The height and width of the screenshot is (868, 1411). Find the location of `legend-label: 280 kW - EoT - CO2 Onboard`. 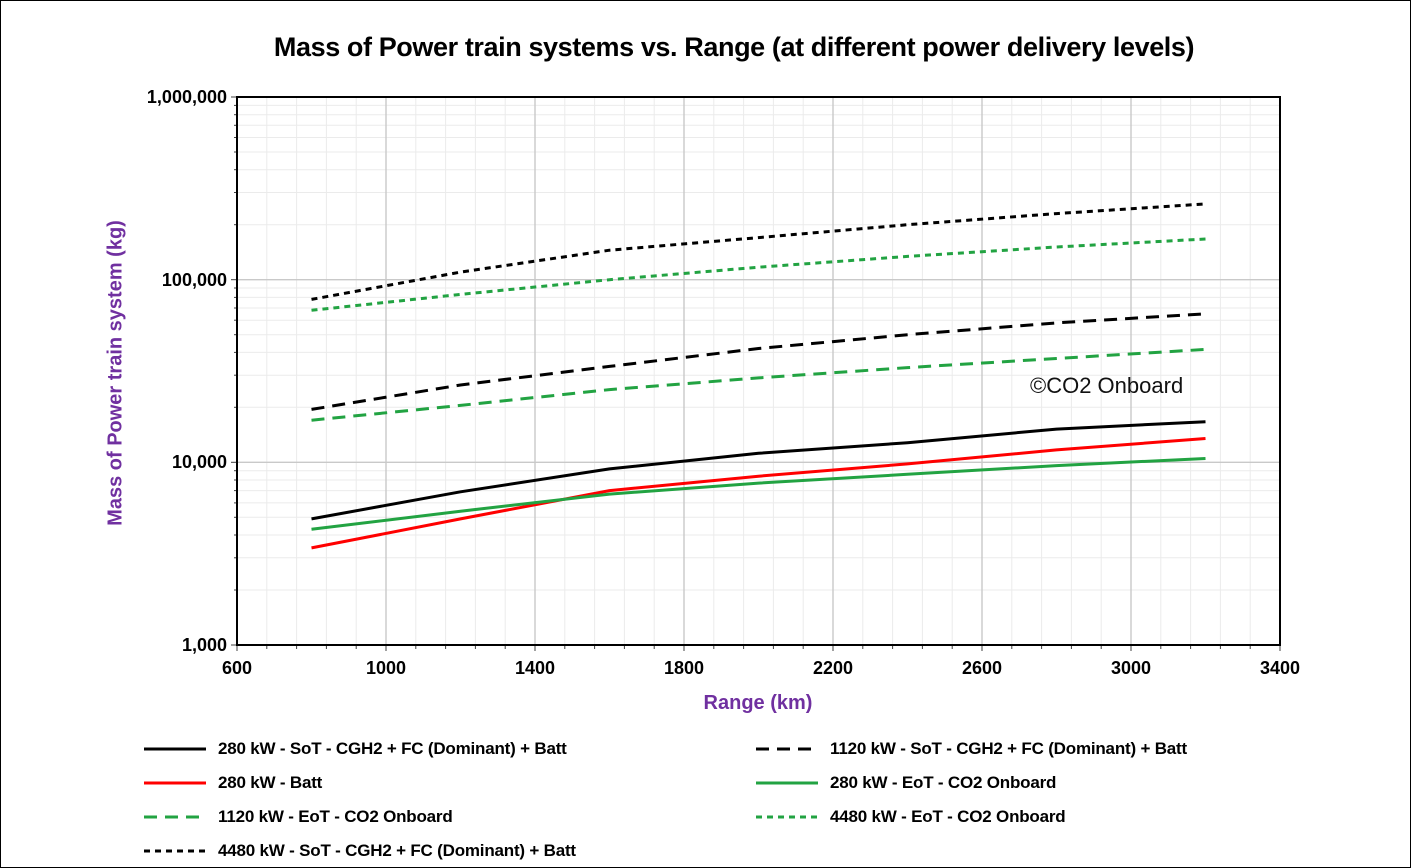

legend-label: 280 kW - EoT - CO2 Onboard is located at coordinates (943, 782).